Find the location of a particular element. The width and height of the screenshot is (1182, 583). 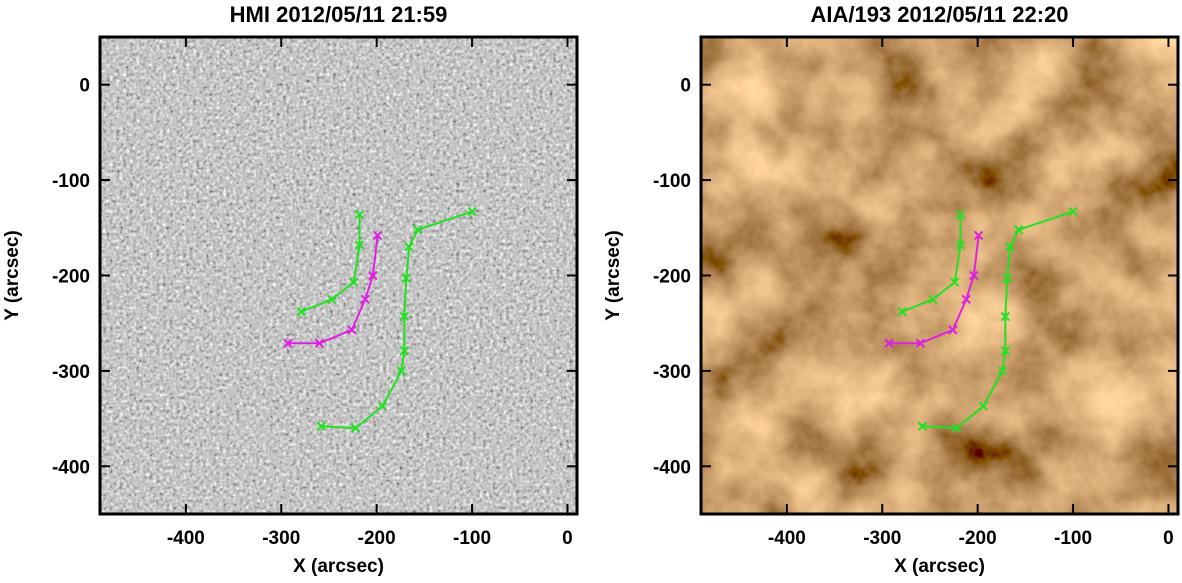

chart-title: AIA/193 2012/05/11 22:20 is located at coordinates (939, 14).